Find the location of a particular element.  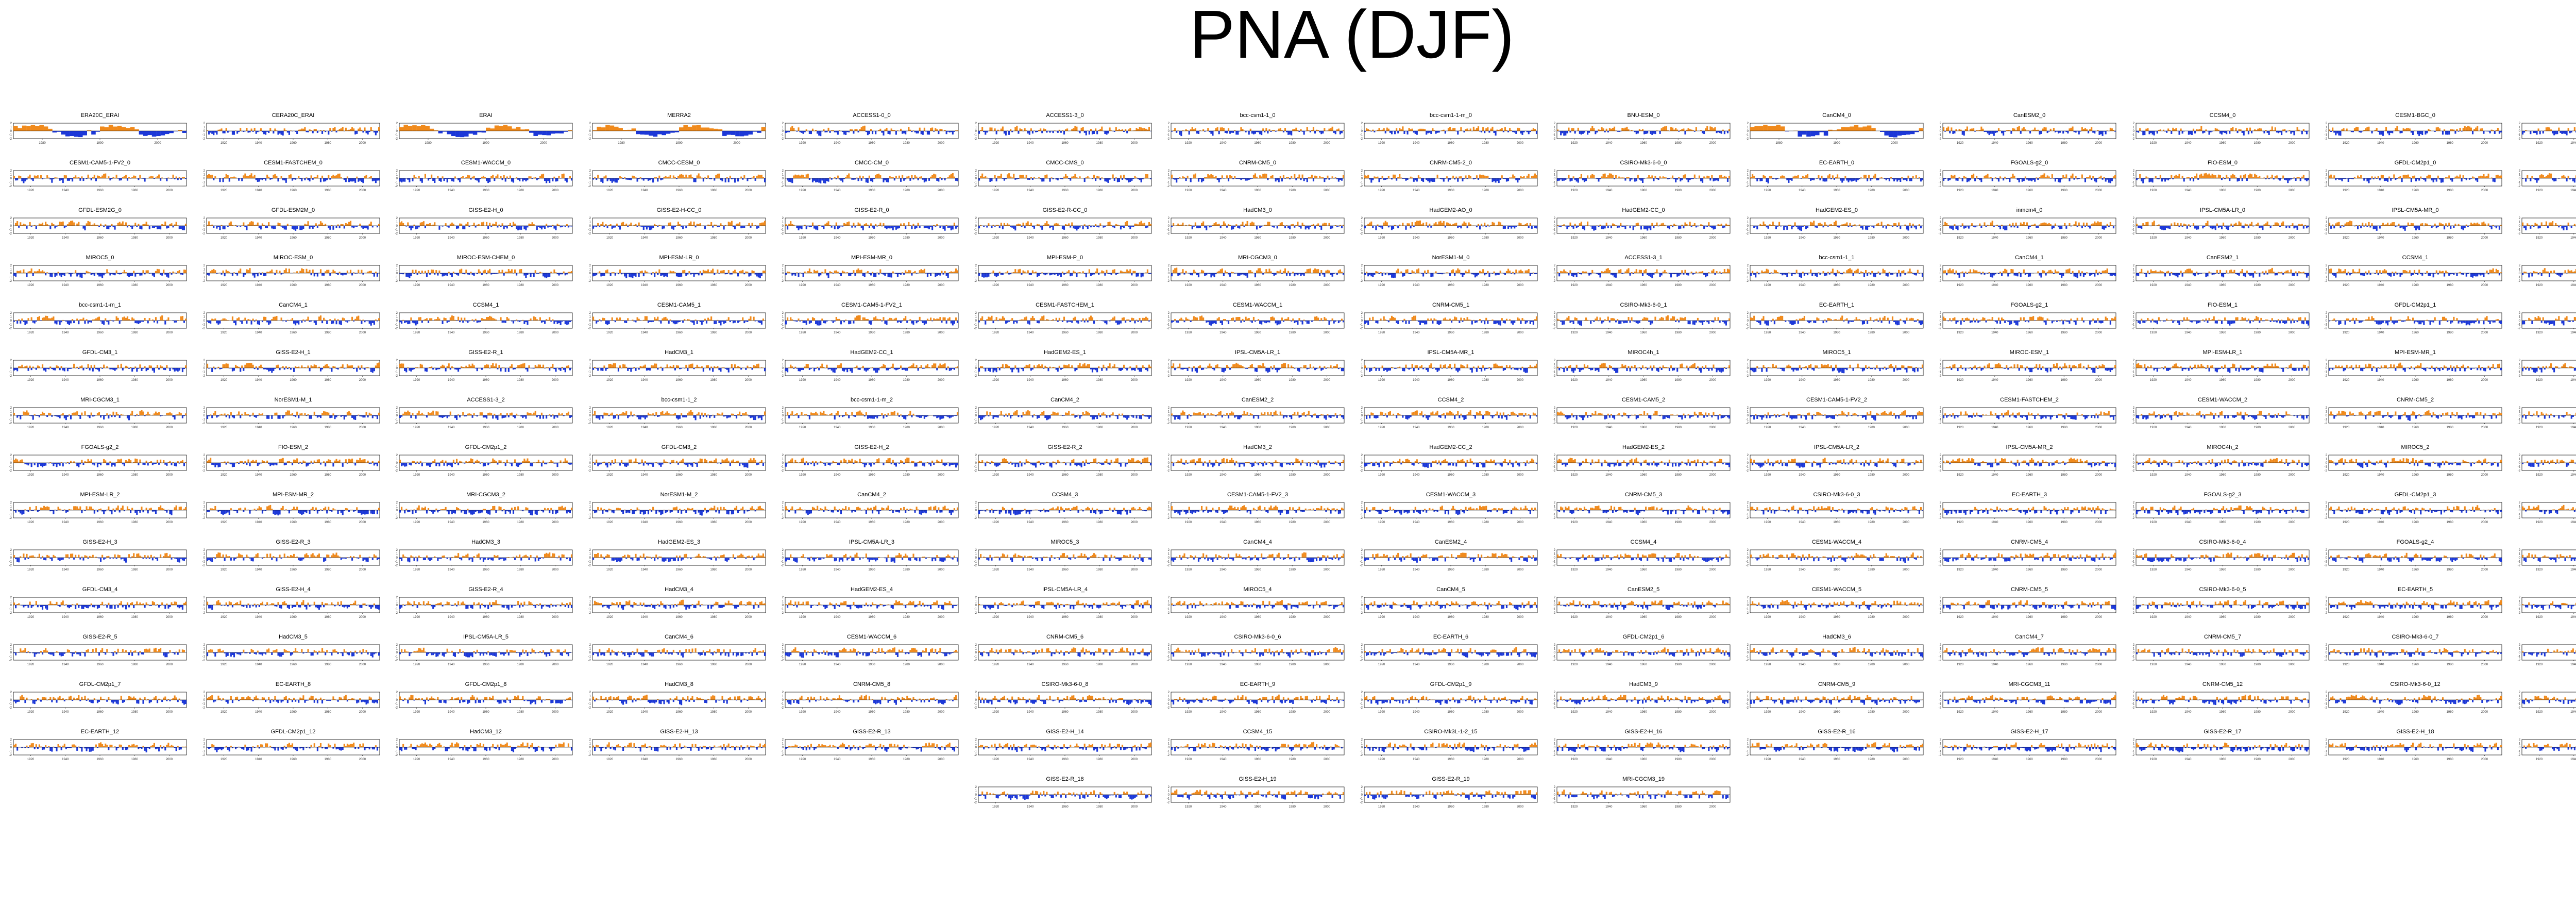

x-tick-label: 1920 is located at coordinates (1574, 143).